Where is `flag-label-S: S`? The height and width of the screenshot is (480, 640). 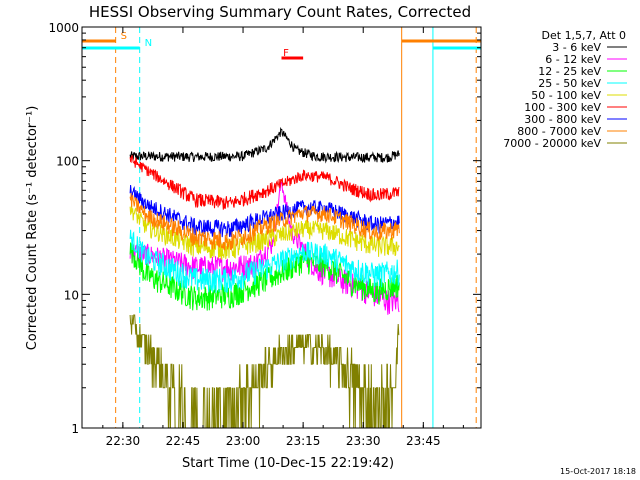
flag-label-S: S is located at coordinates (124, 36).